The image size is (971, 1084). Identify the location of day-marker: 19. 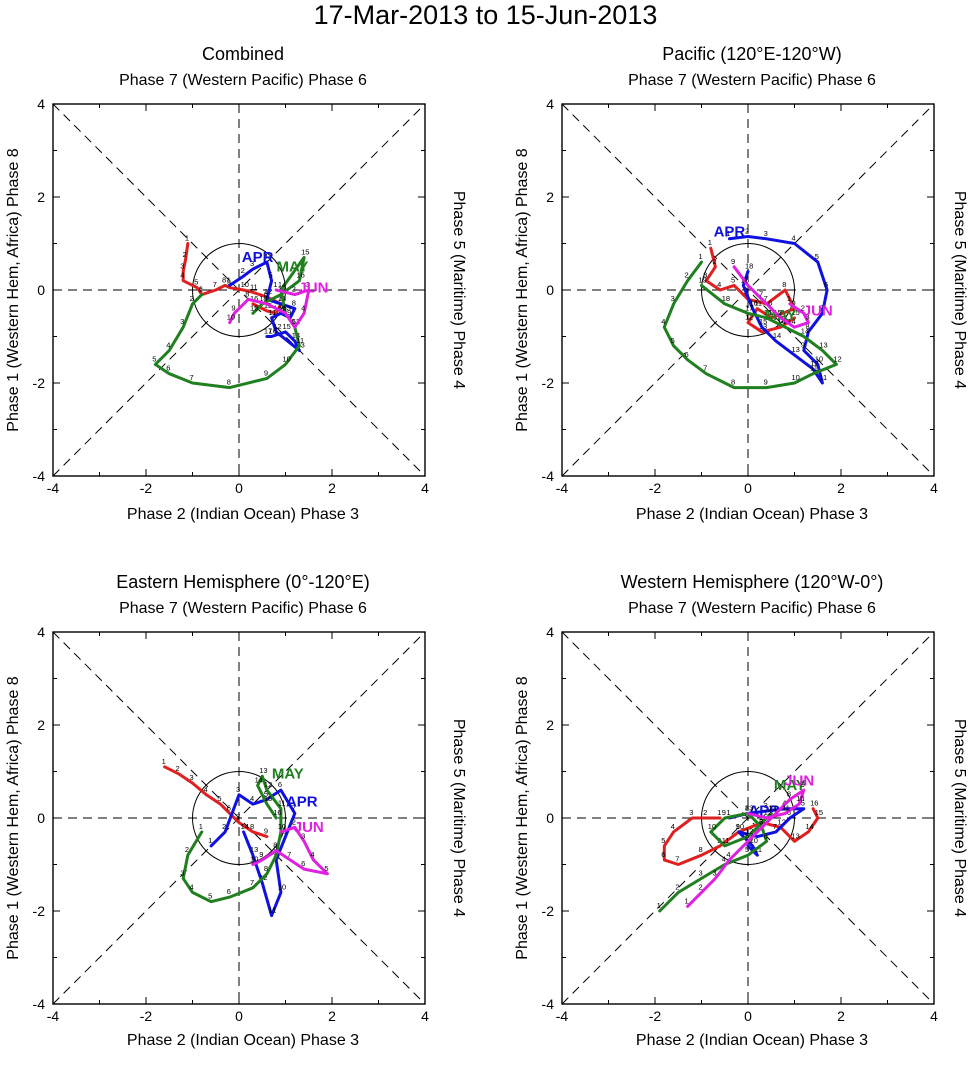
(703, 279).